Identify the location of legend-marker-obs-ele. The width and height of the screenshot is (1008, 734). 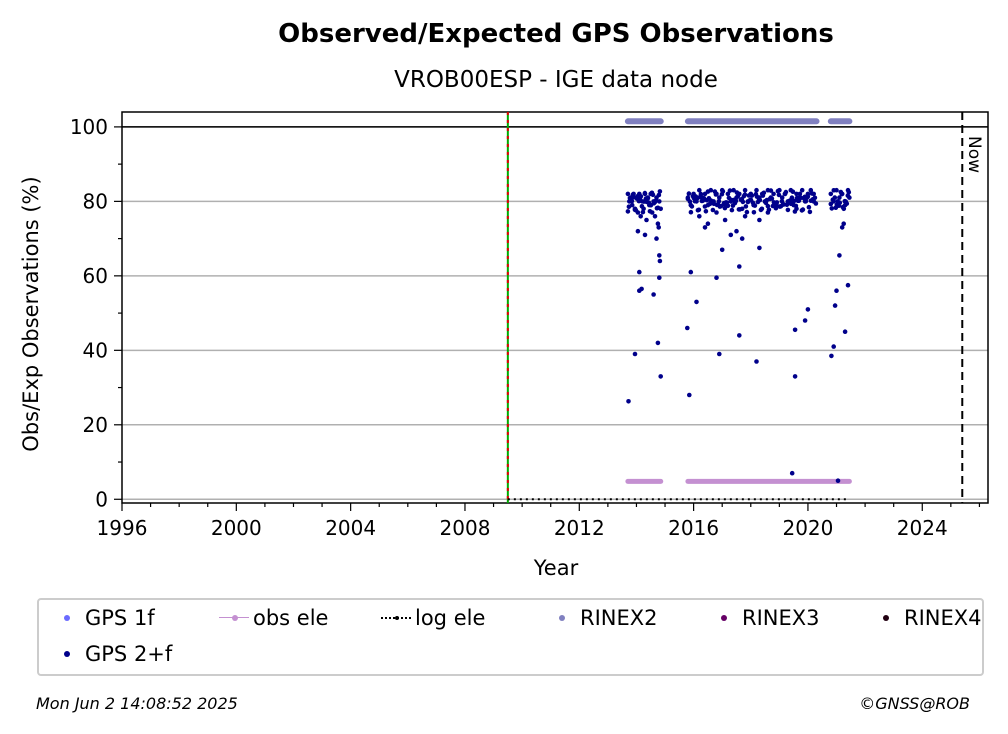
(234, 618).